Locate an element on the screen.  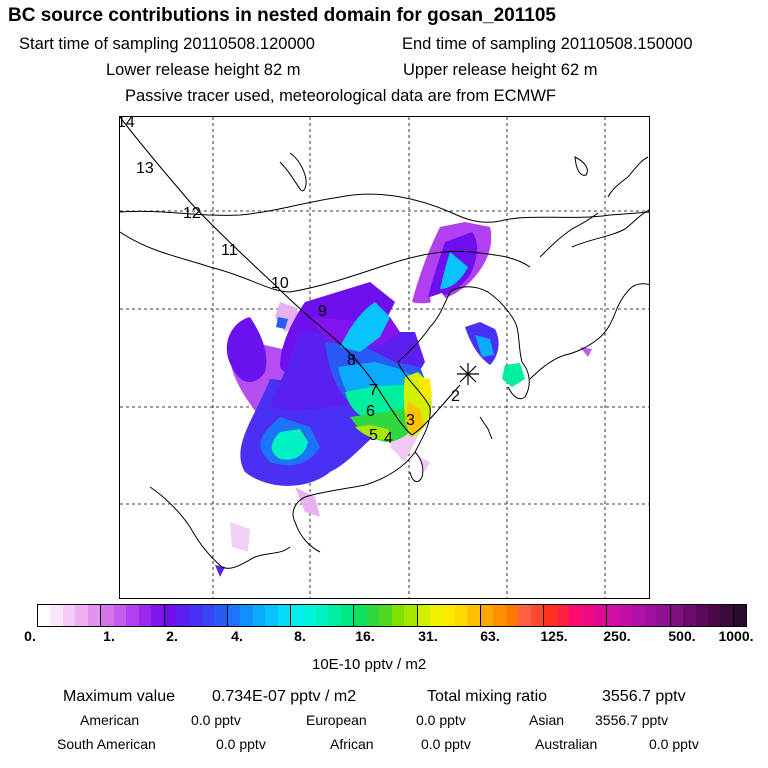
star-icon is located at coordinates (468, 374).